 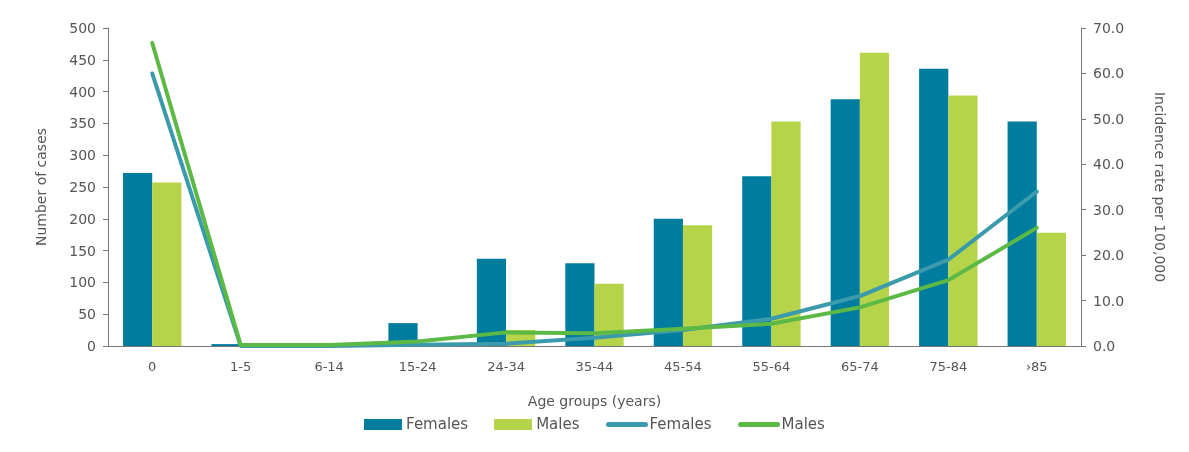 I want to click on x-tick-label: 1-5, so click(x=241, y=366).